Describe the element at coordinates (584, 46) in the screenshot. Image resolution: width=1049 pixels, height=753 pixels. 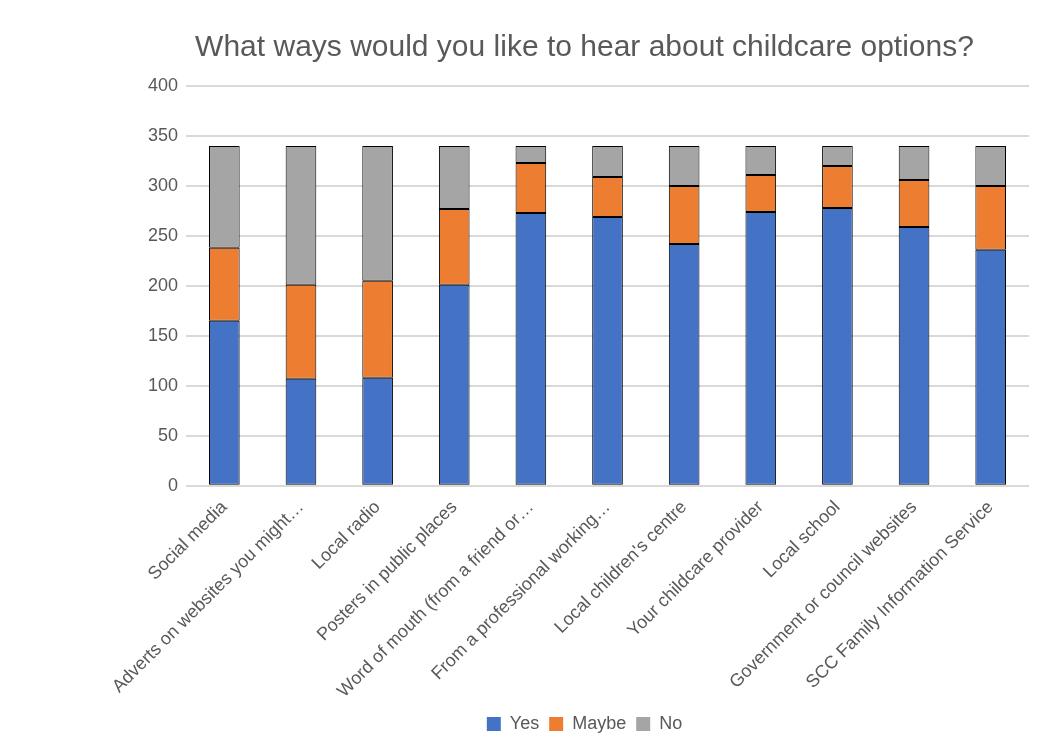
I see `chart-title: What ways would you like to hear about childcare options?` at that location.